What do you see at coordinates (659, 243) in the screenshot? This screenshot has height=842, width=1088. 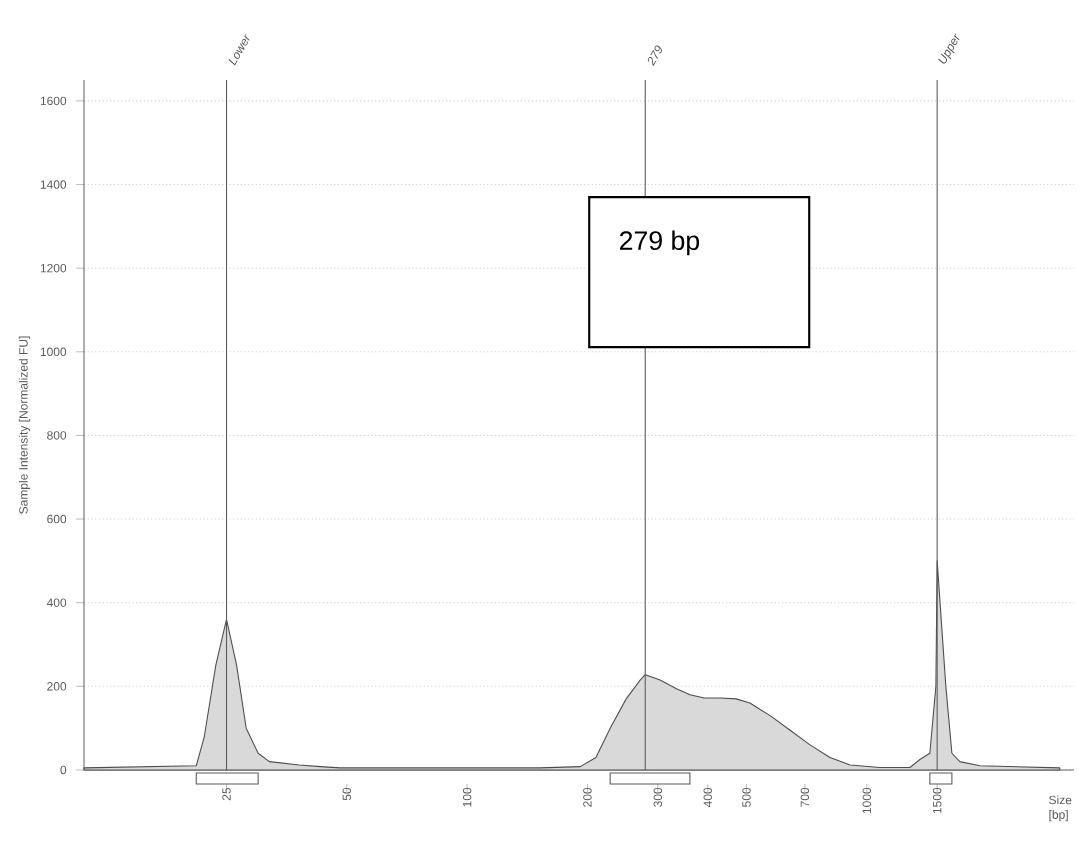 I see `annotation: 279 bp` at bounding box center [659, 243].